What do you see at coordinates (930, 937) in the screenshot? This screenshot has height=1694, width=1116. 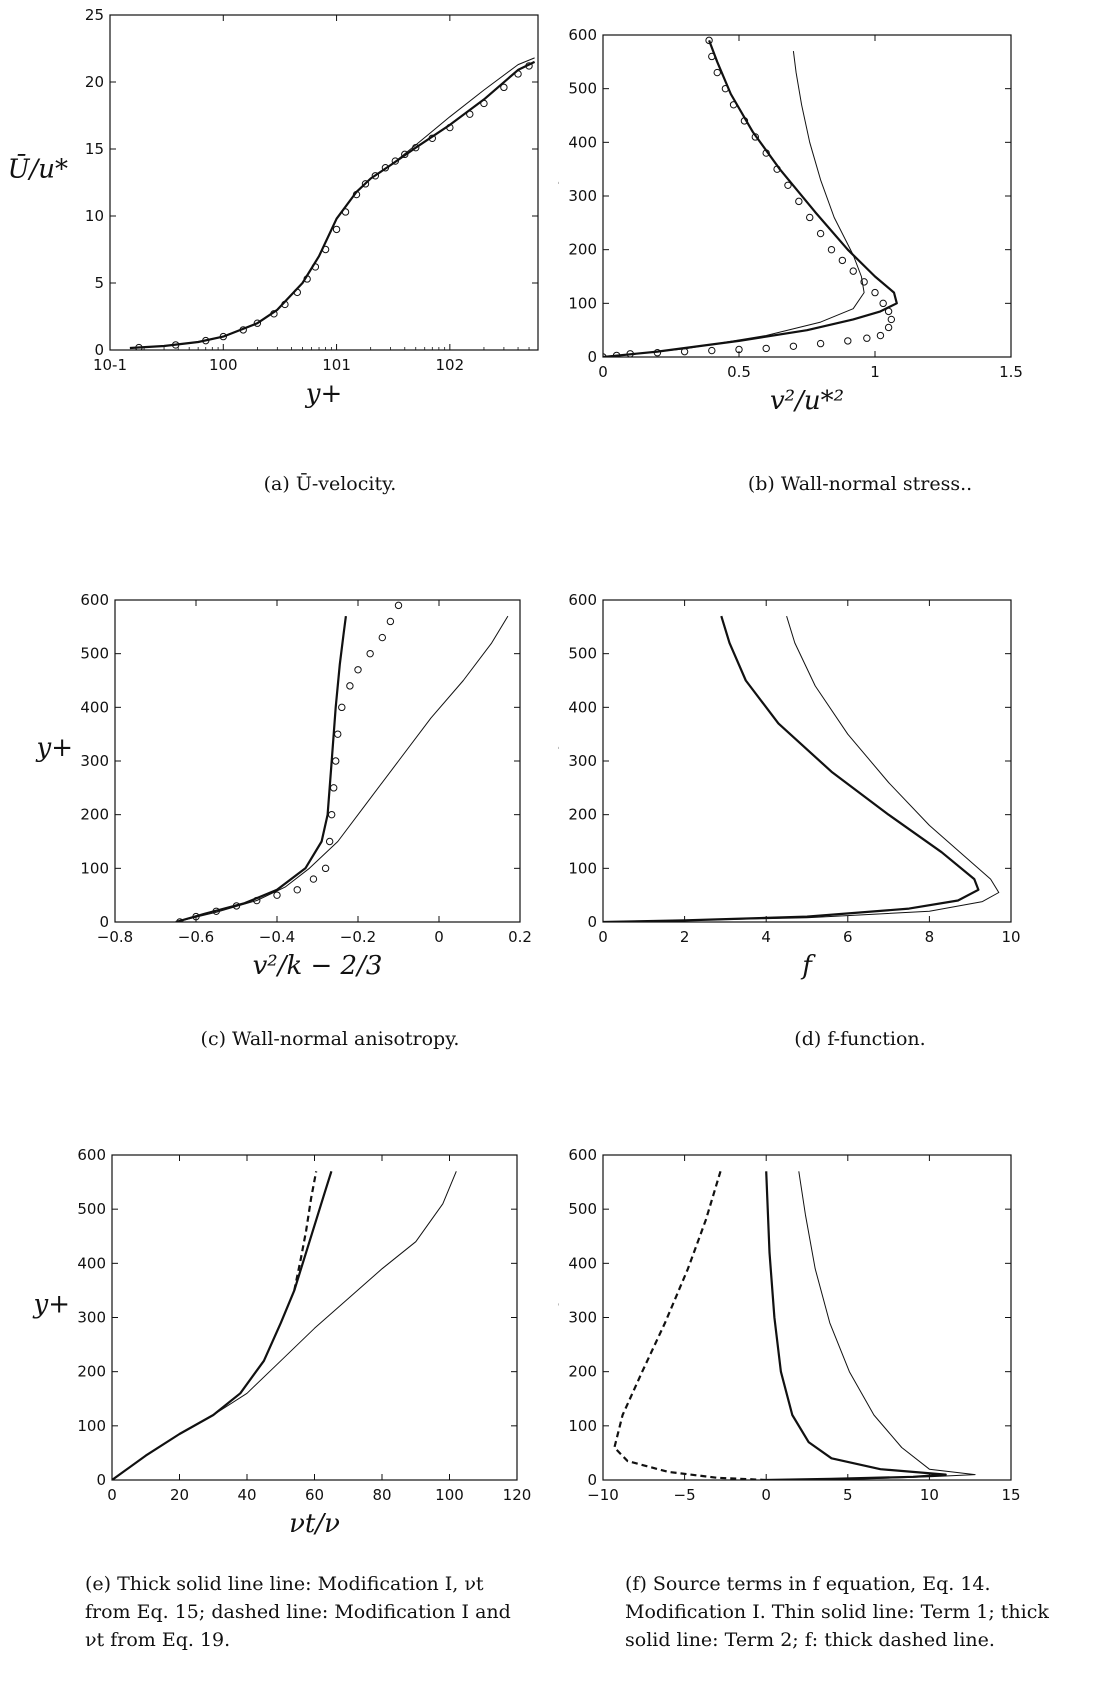 I see `x-tick-label: 8` at bounding box center [930, 937].